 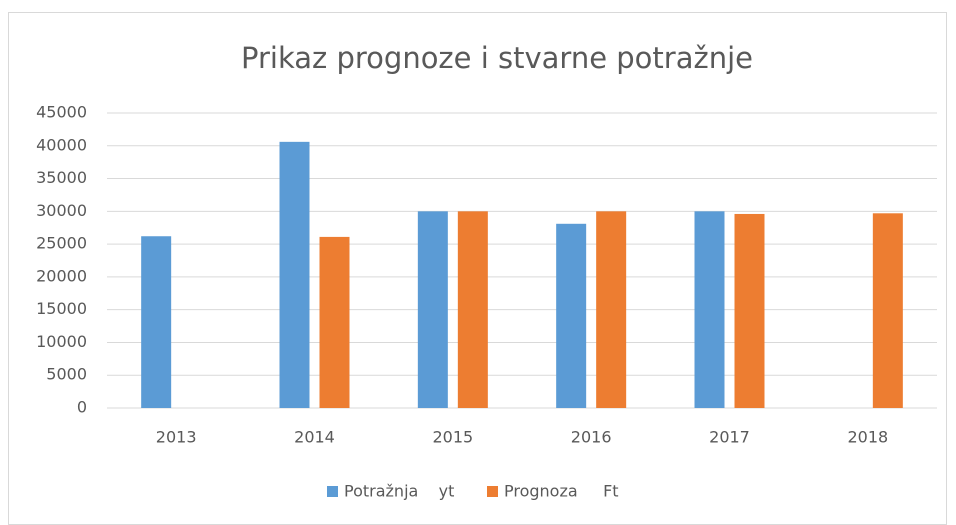 I want to click on x-tick-label: 2018, so click(x=867, y=437).